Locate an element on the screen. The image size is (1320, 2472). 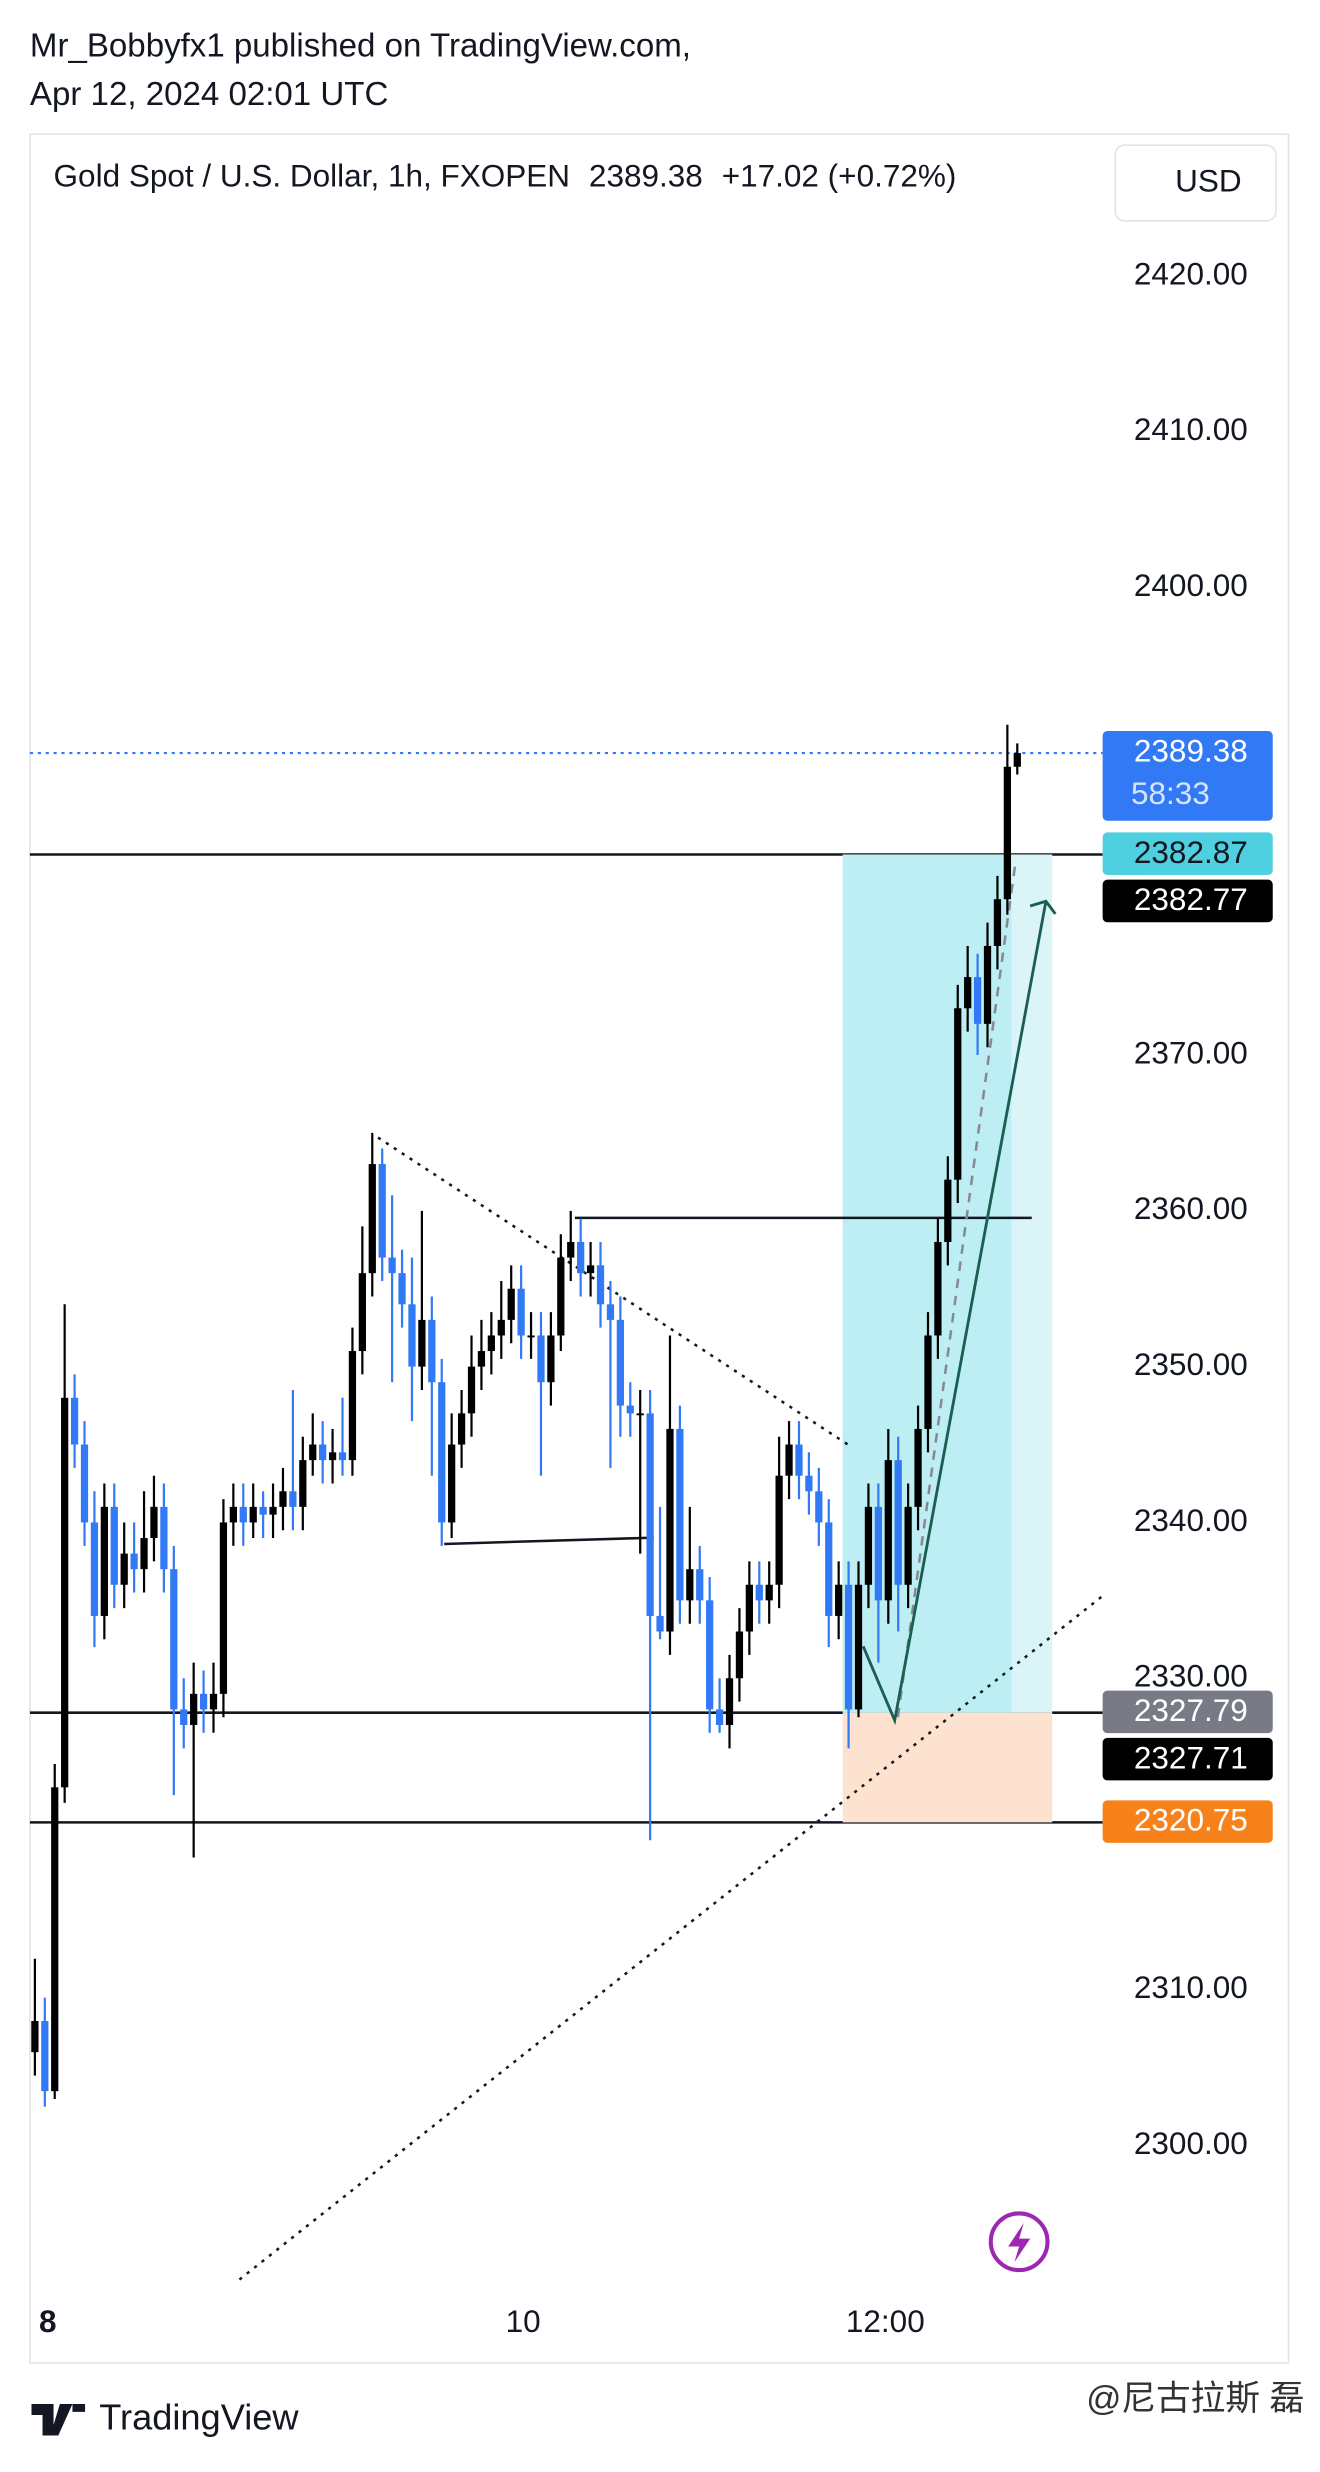
x-tick-label: 12:00 is located at coordinates (885, 2321).